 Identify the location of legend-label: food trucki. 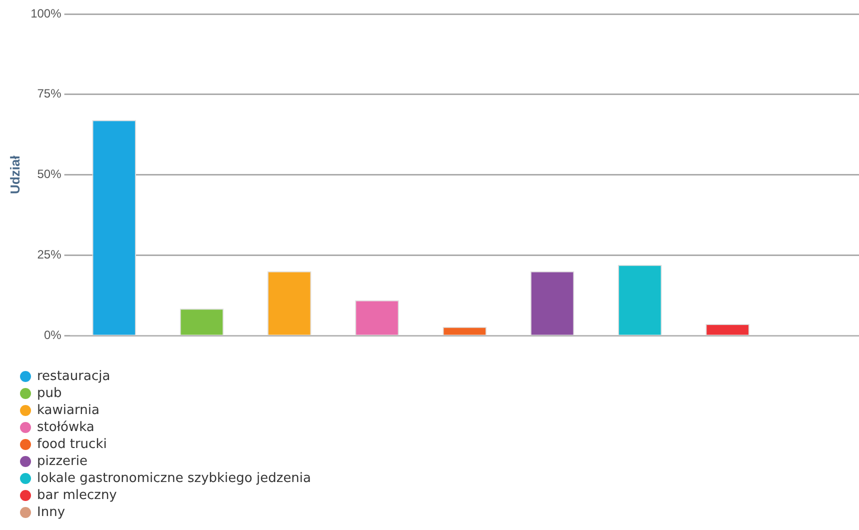
(72, 444).